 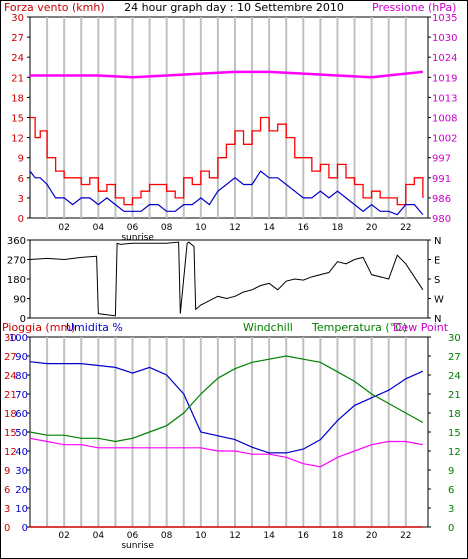 What do you see at coordinates (338, 228) in the screenshot?
I see `panel1-x-tick: 18` at bounding box center [338, 228].